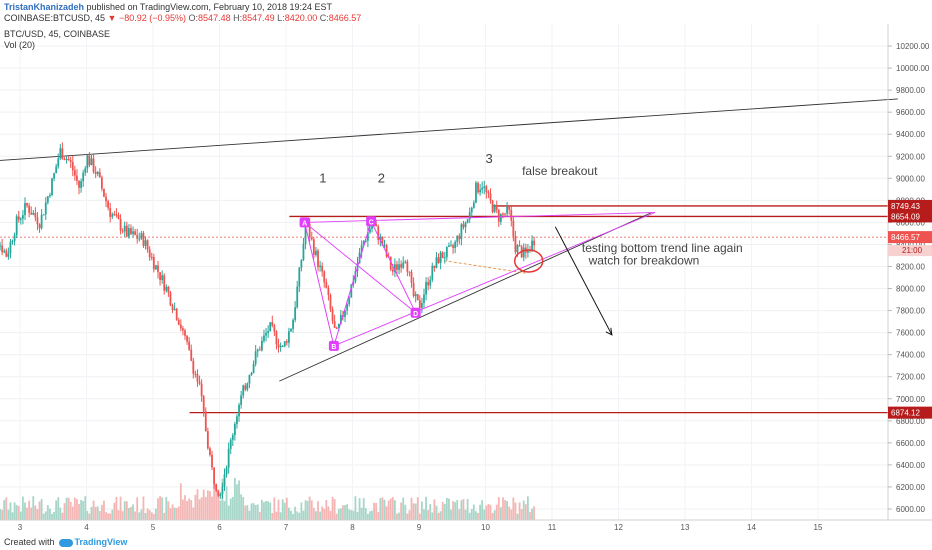  I want to click on tradingview-brand: TradingView, so click(101, 542).